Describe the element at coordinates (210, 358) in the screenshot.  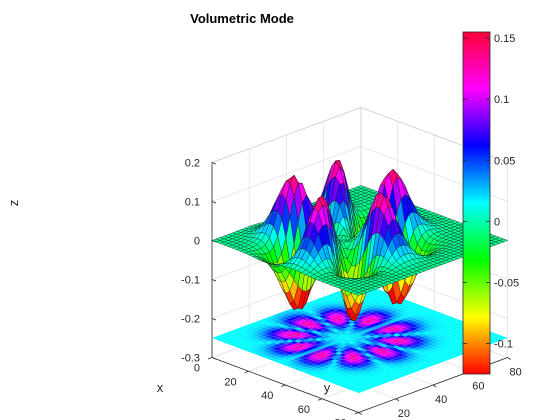
I see `x-tick-mark` at that location.